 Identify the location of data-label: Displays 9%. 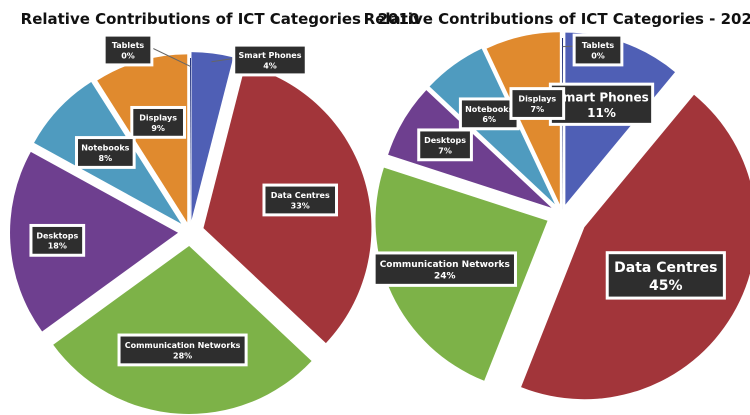
(158, 122).